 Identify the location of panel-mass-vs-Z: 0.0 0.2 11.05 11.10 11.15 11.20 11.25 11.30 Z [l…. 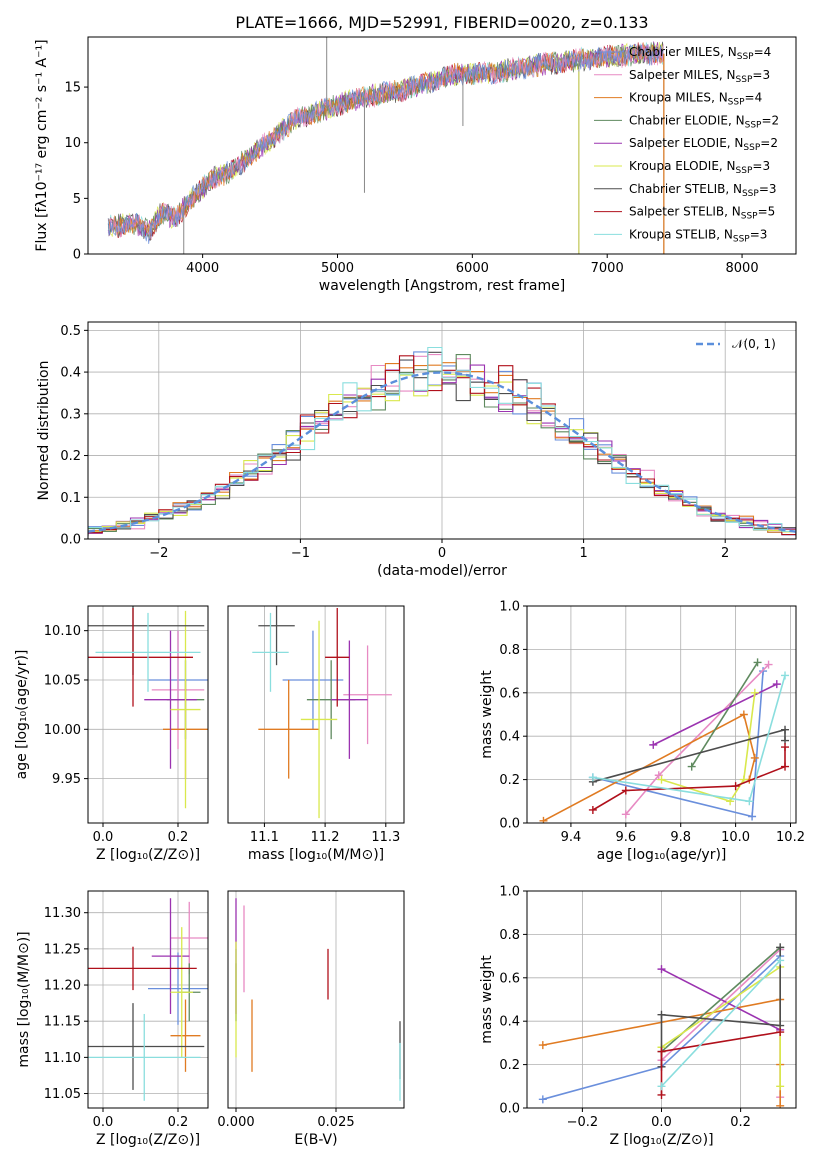
(112, 1019).